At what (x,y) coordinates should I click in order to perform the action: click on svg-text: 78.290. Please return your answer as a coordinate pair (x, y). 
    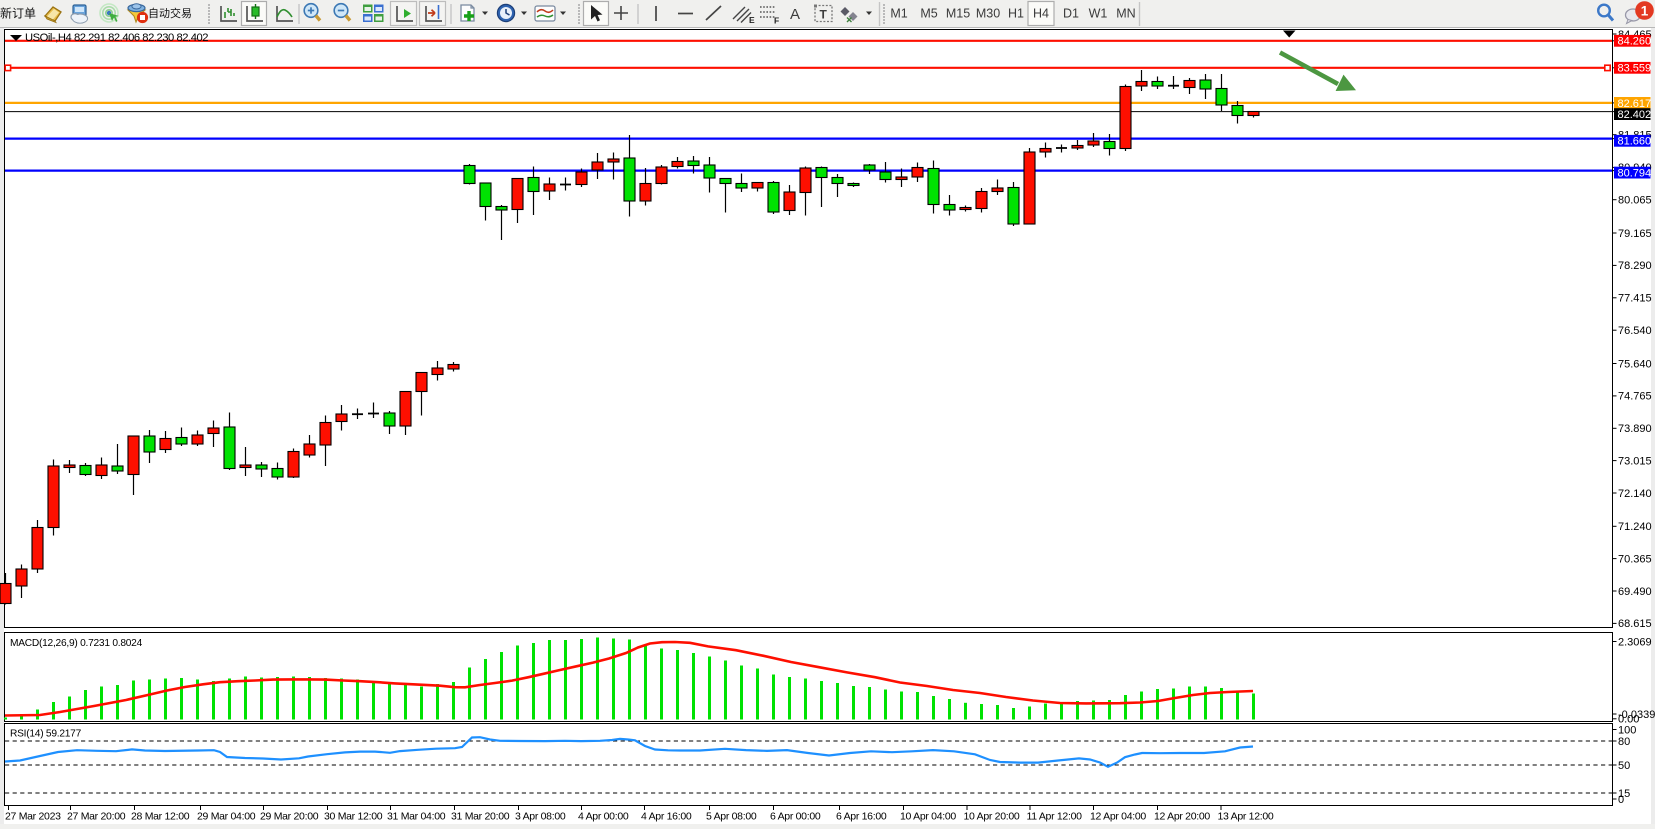
    Looking at the image, I should click on (1635, 266).